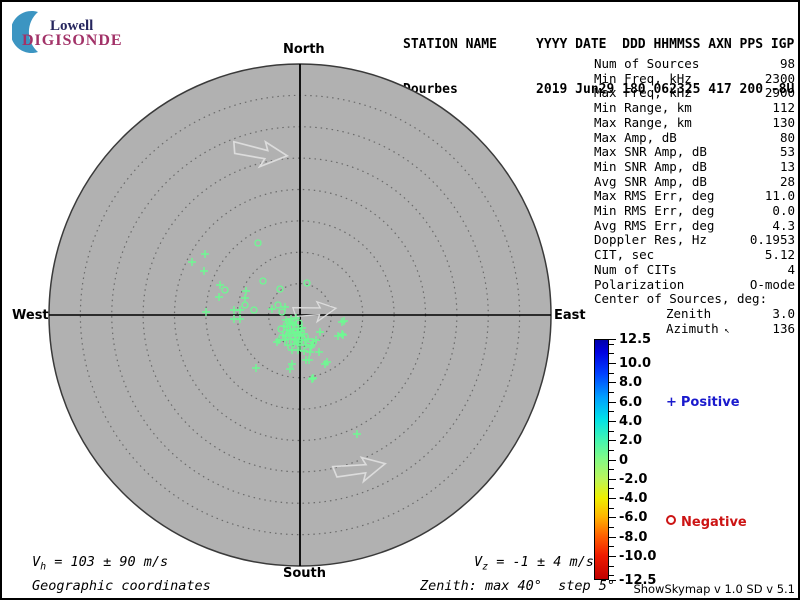 The image size is (800, 600). Describe the element at coordinates (694, 93) in the screenshot. I see `parameter-row: Max Freq, kHz 2900` at that location.